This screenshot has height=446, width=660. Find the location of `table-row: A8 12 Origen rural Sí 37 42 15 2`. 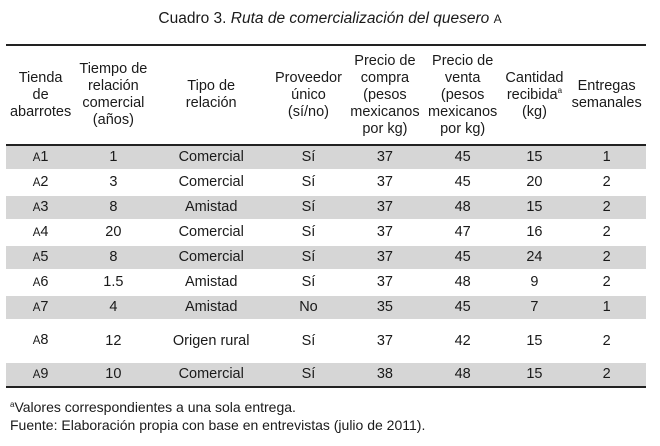

table-row: A8 12 Origen rural Sí 37 42 15 2 is located at coordinates (326, 341).